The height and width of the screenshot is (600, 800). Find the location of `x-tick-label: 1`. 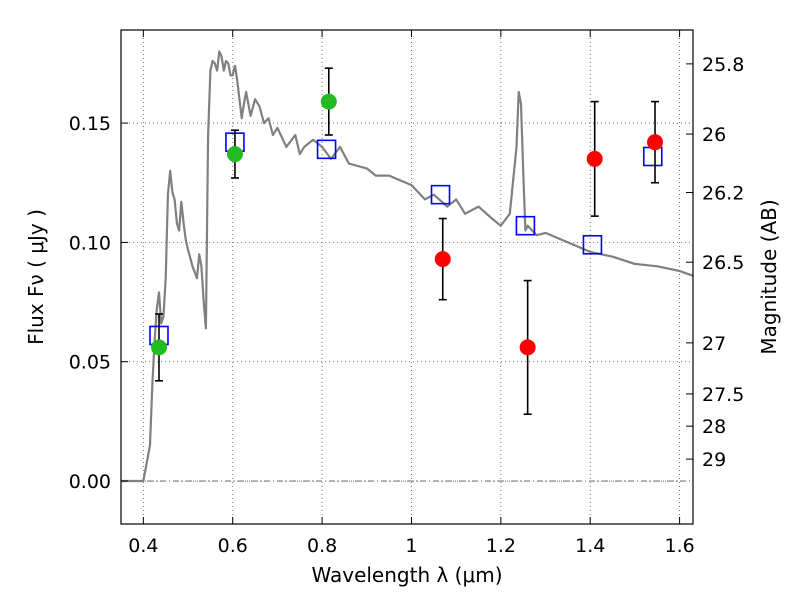

x-tick-label: 1 is located at coordinates (411, 546).